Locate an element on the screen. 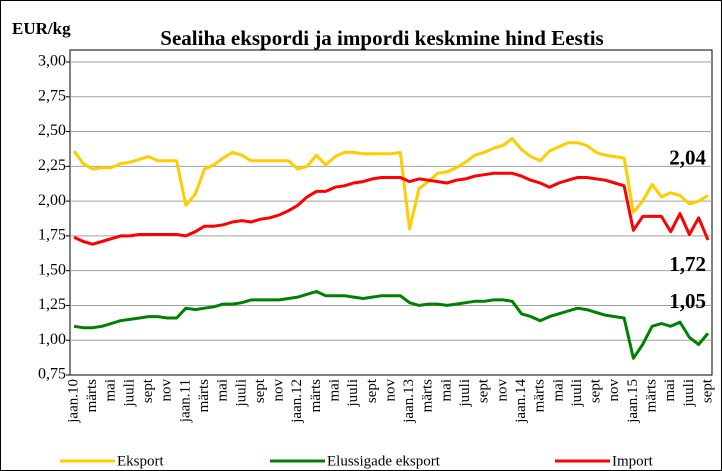  y-tick-label: 2,00 is located at coordinates (52, 200).